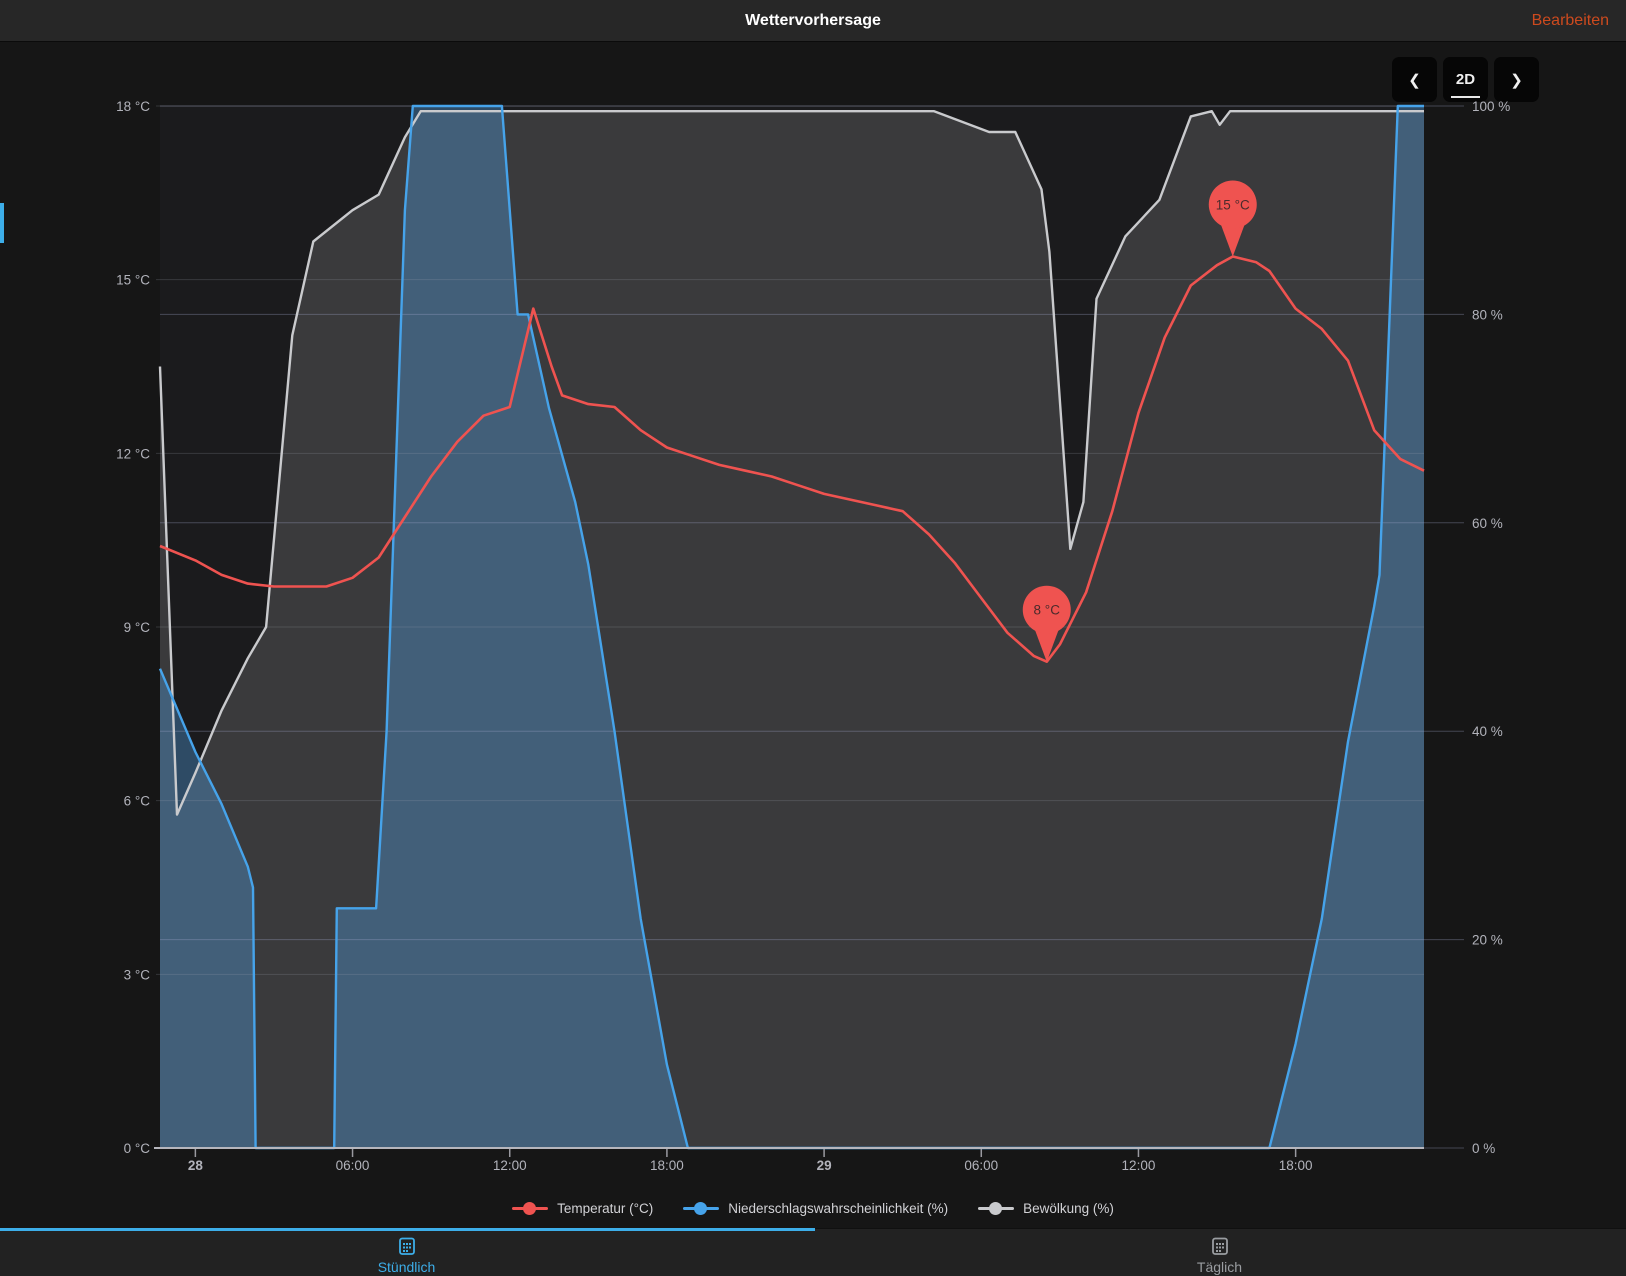  I want to click on svg-text: 0 °C, so click(137, 1148).